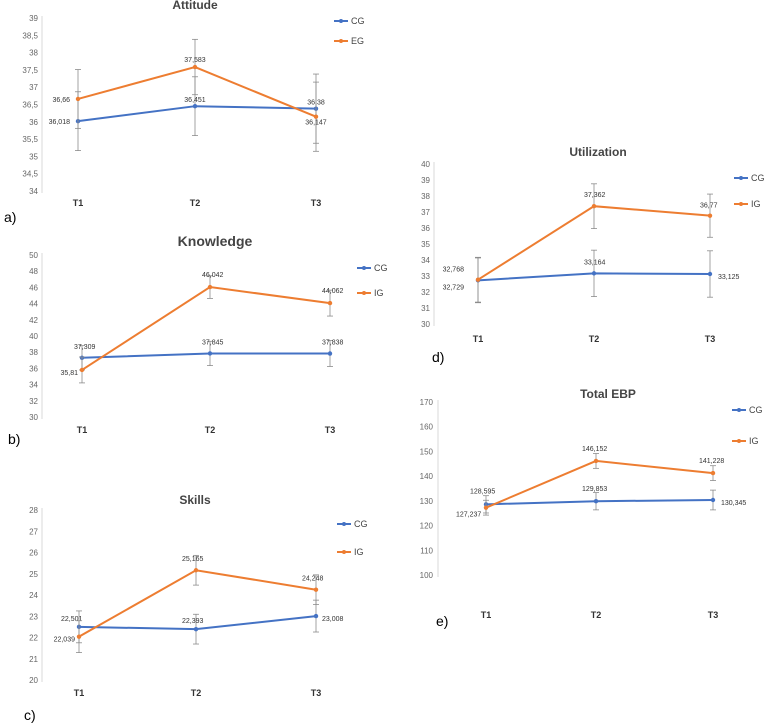 The width and height of the screenshot is (777, 725). What do you see at coordinates (33, 271) in the screenshot?
I see `knowledge-ytick-label: 48` at bounding box center [33, 271].